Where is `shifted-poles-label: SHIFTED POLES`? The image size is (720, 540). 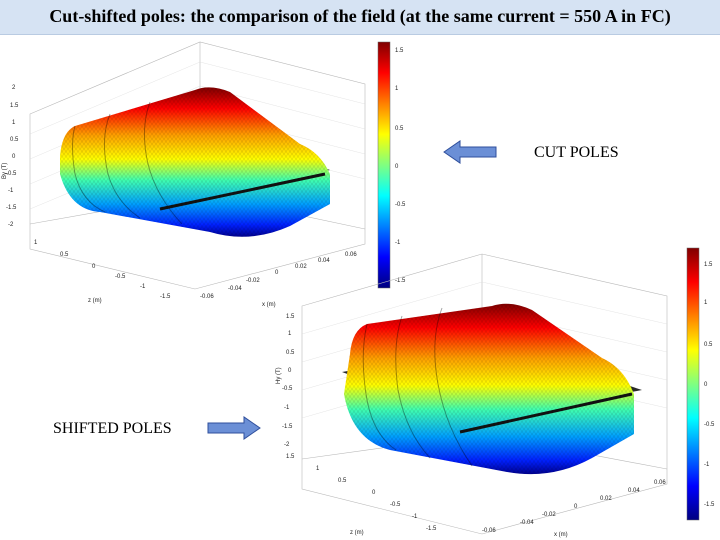 shifted-poles-label: SHIFTED POLES is located at coordinates (112, 428).